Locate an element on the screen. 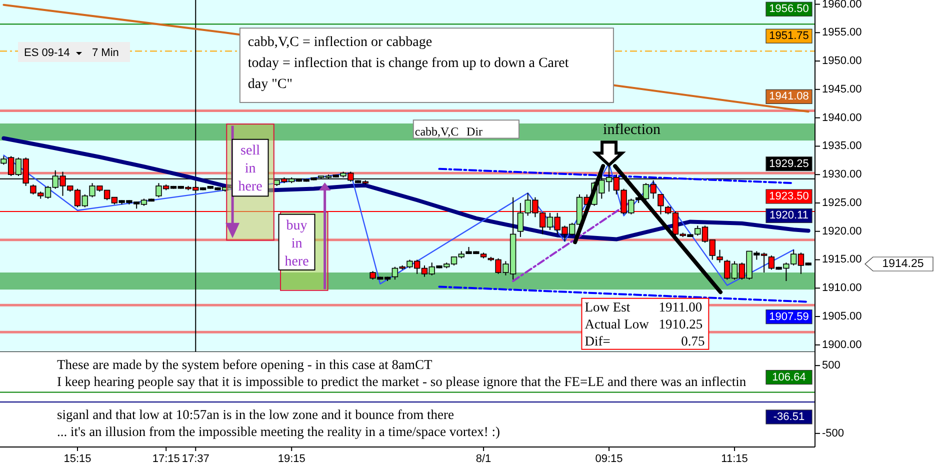 The width and height of the screenshot is (939, 473). x-tick-label: 09:15 is located at coordinates (609, 459).